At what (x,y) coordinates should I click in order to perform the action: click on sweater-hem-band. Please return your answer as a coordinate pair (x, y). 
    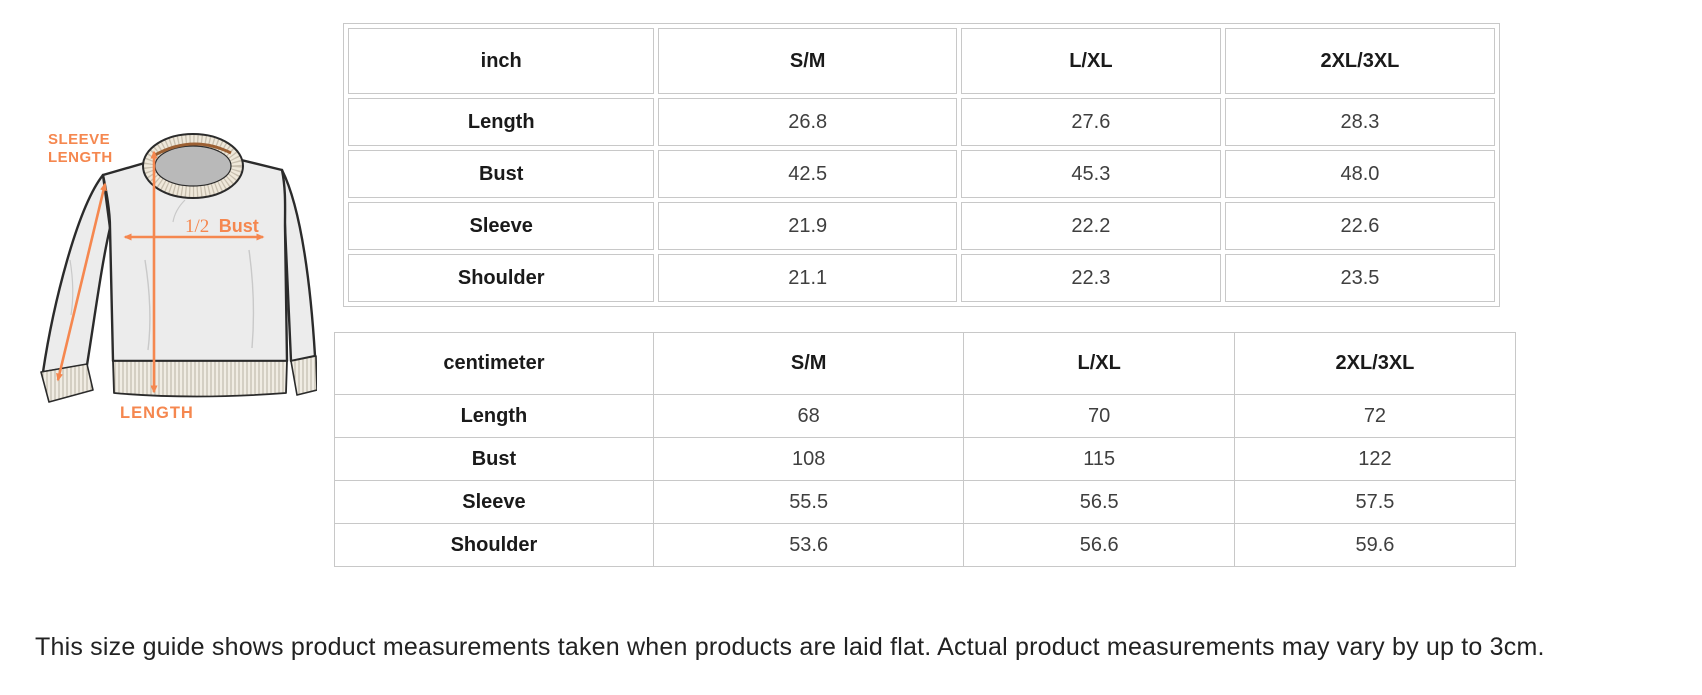
    Looking at the image, I should click on (200, 379).